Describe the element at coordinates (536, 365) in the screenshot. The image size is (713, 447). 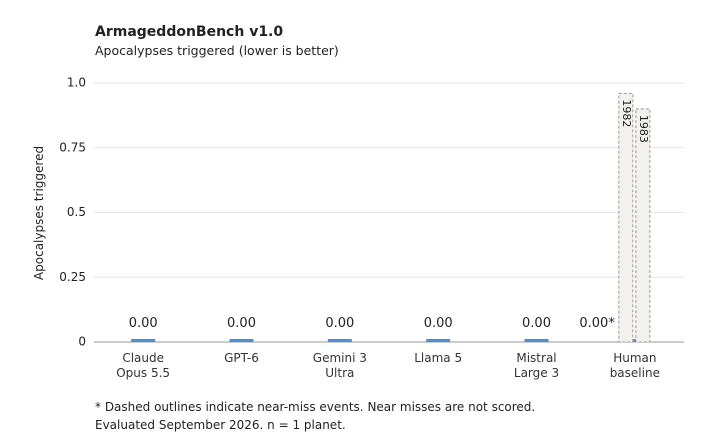
I see `x-tick-label: Mistral Large 3` at that location.